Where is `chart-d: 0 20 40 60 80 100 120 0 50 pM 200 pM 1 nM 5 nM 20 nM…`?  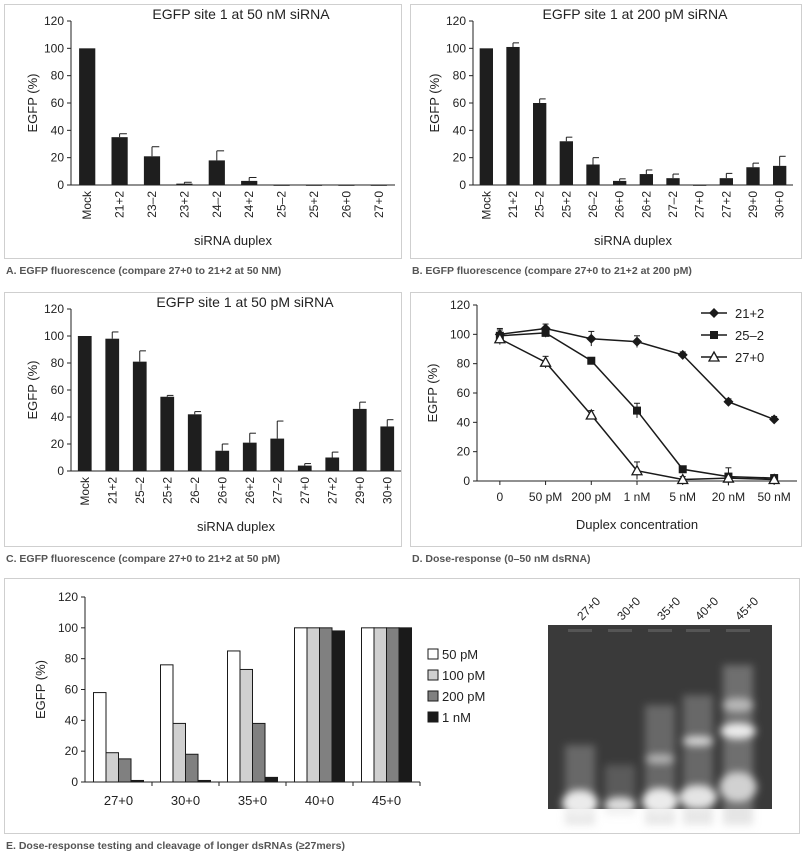
chart-d: 0 20 40 60 80 100 120 0 50 pM 200 pM 1 nM 5 nM 20 nM… is located at coordinates (611, 415).